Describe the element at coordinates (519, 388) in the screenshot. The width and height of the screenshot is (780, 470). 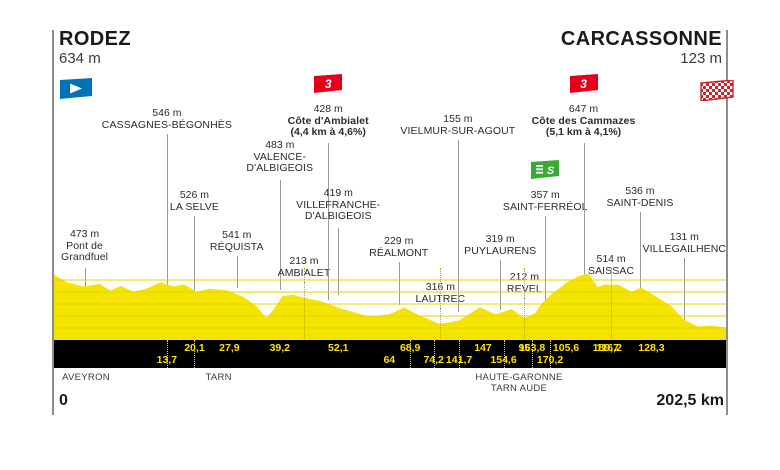
I see `department-label: TARN AUDE` at that location.